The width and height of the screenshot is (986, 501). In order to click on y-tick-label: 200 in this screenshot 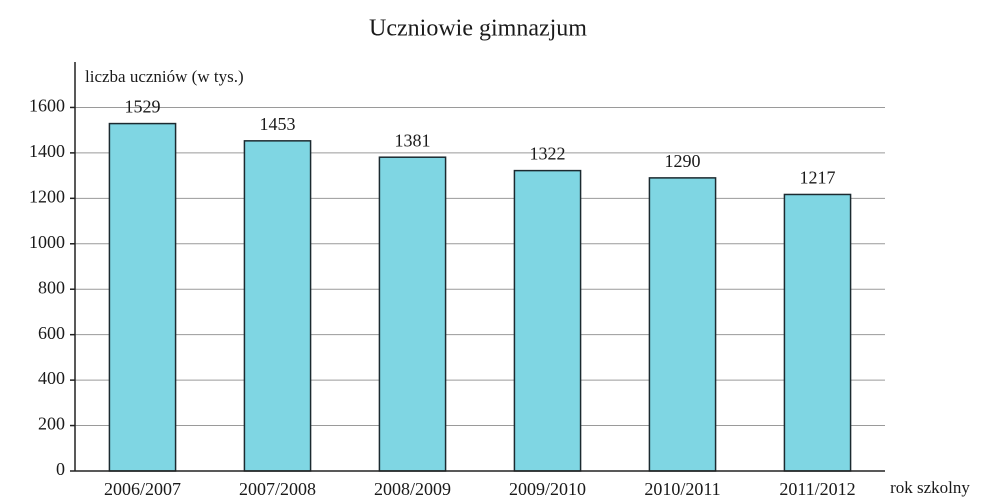, I will do `click(51, 424)`.